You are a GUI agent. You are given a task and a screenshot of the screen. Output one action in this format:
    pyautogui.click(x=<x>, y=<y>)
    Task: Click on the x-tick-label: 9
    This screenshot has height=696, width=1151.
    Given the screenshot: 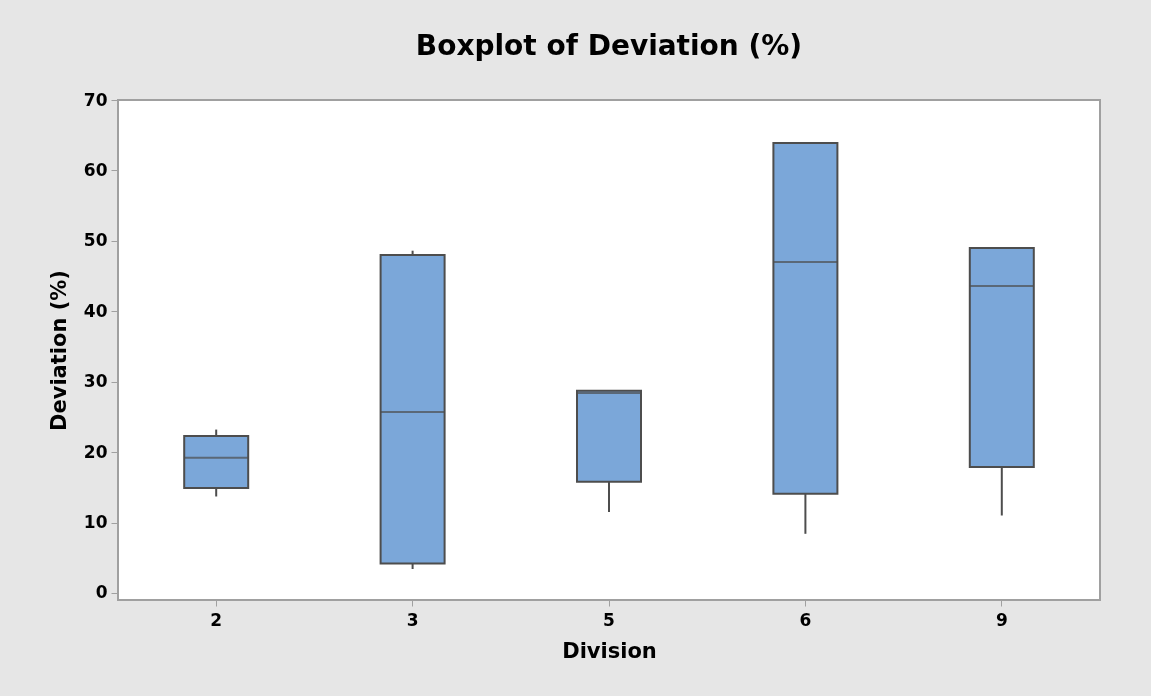 What is the action you would take?
    pyautogui.click(x=1001, y=619)
    